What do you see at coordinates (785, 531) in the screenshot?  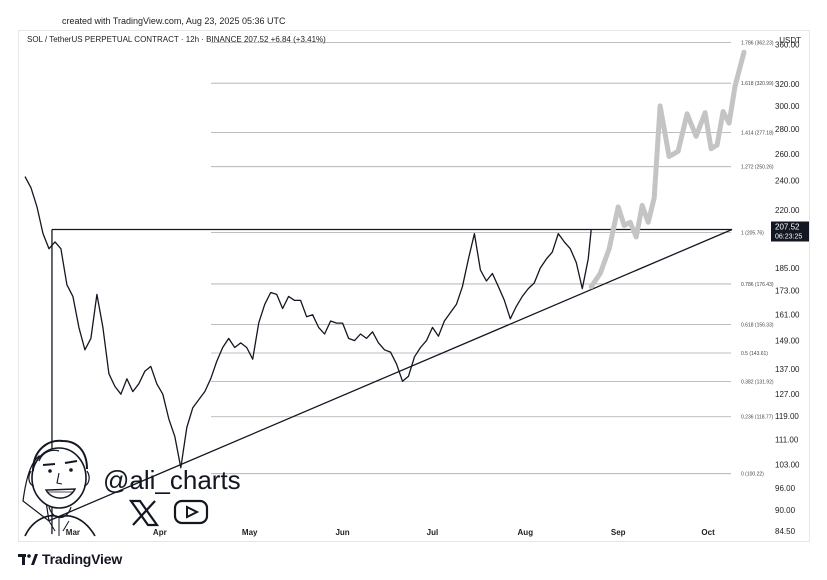 I see `y-tick-label-18: 84.50` at bounding box center [785, 531].